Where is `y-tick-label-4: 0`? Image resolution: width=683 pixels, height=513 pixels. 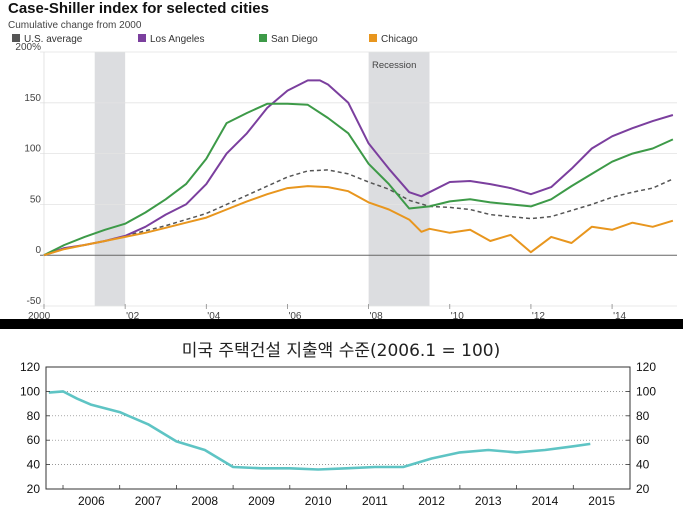
y-tick-label-4: 0 is located at coordinates (38, 250).